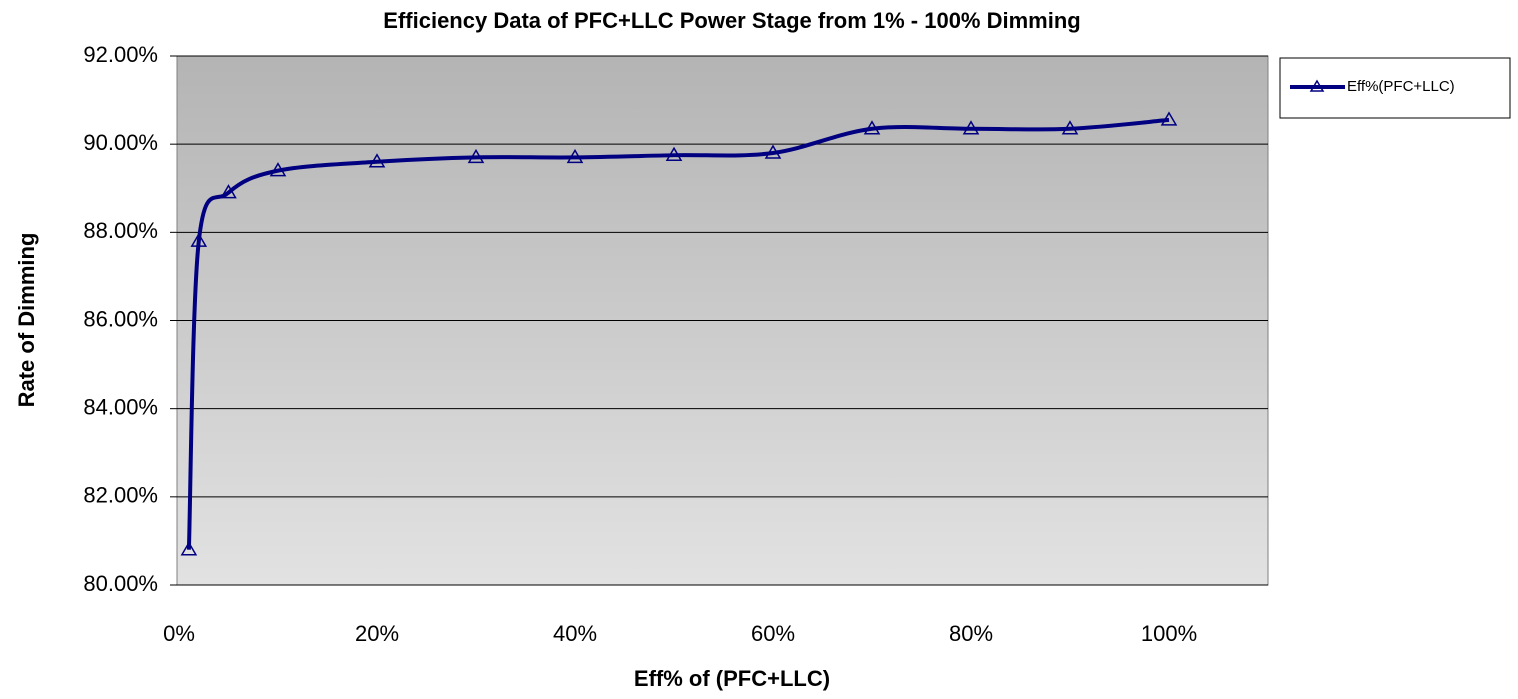 The image size is (1518, 699). What do you see at coordinates (1317, 85) in the screenshot?
I see `legend-marker` at bounding box center [1317, 85].